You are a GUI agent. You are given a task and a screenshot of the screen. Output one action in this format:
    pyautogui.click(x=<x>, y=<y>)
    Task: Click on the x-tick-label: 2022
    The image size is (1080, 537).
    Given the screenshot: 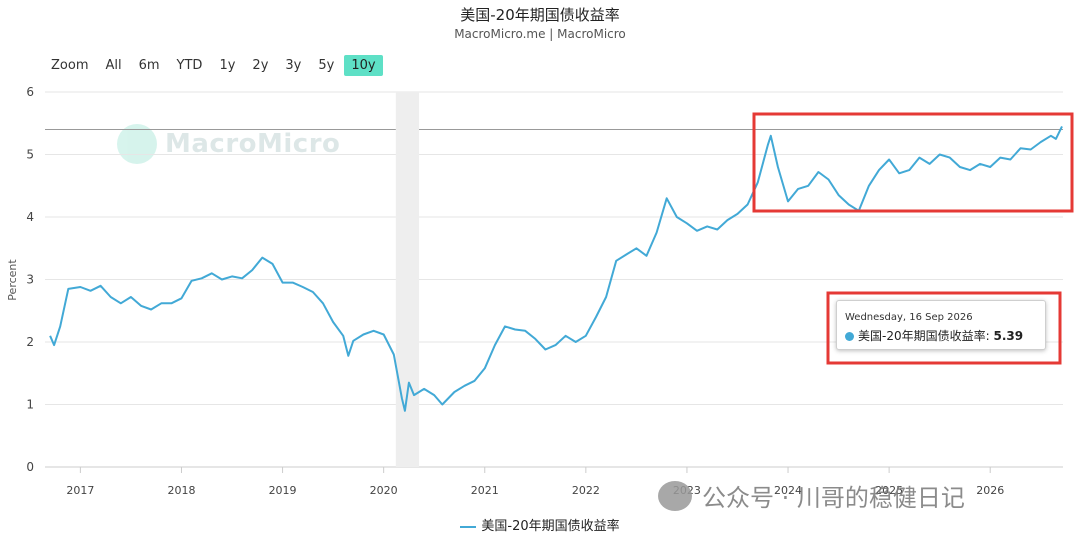 What is the action you would take?
    pyautogui.click(x=586, y=490)
    